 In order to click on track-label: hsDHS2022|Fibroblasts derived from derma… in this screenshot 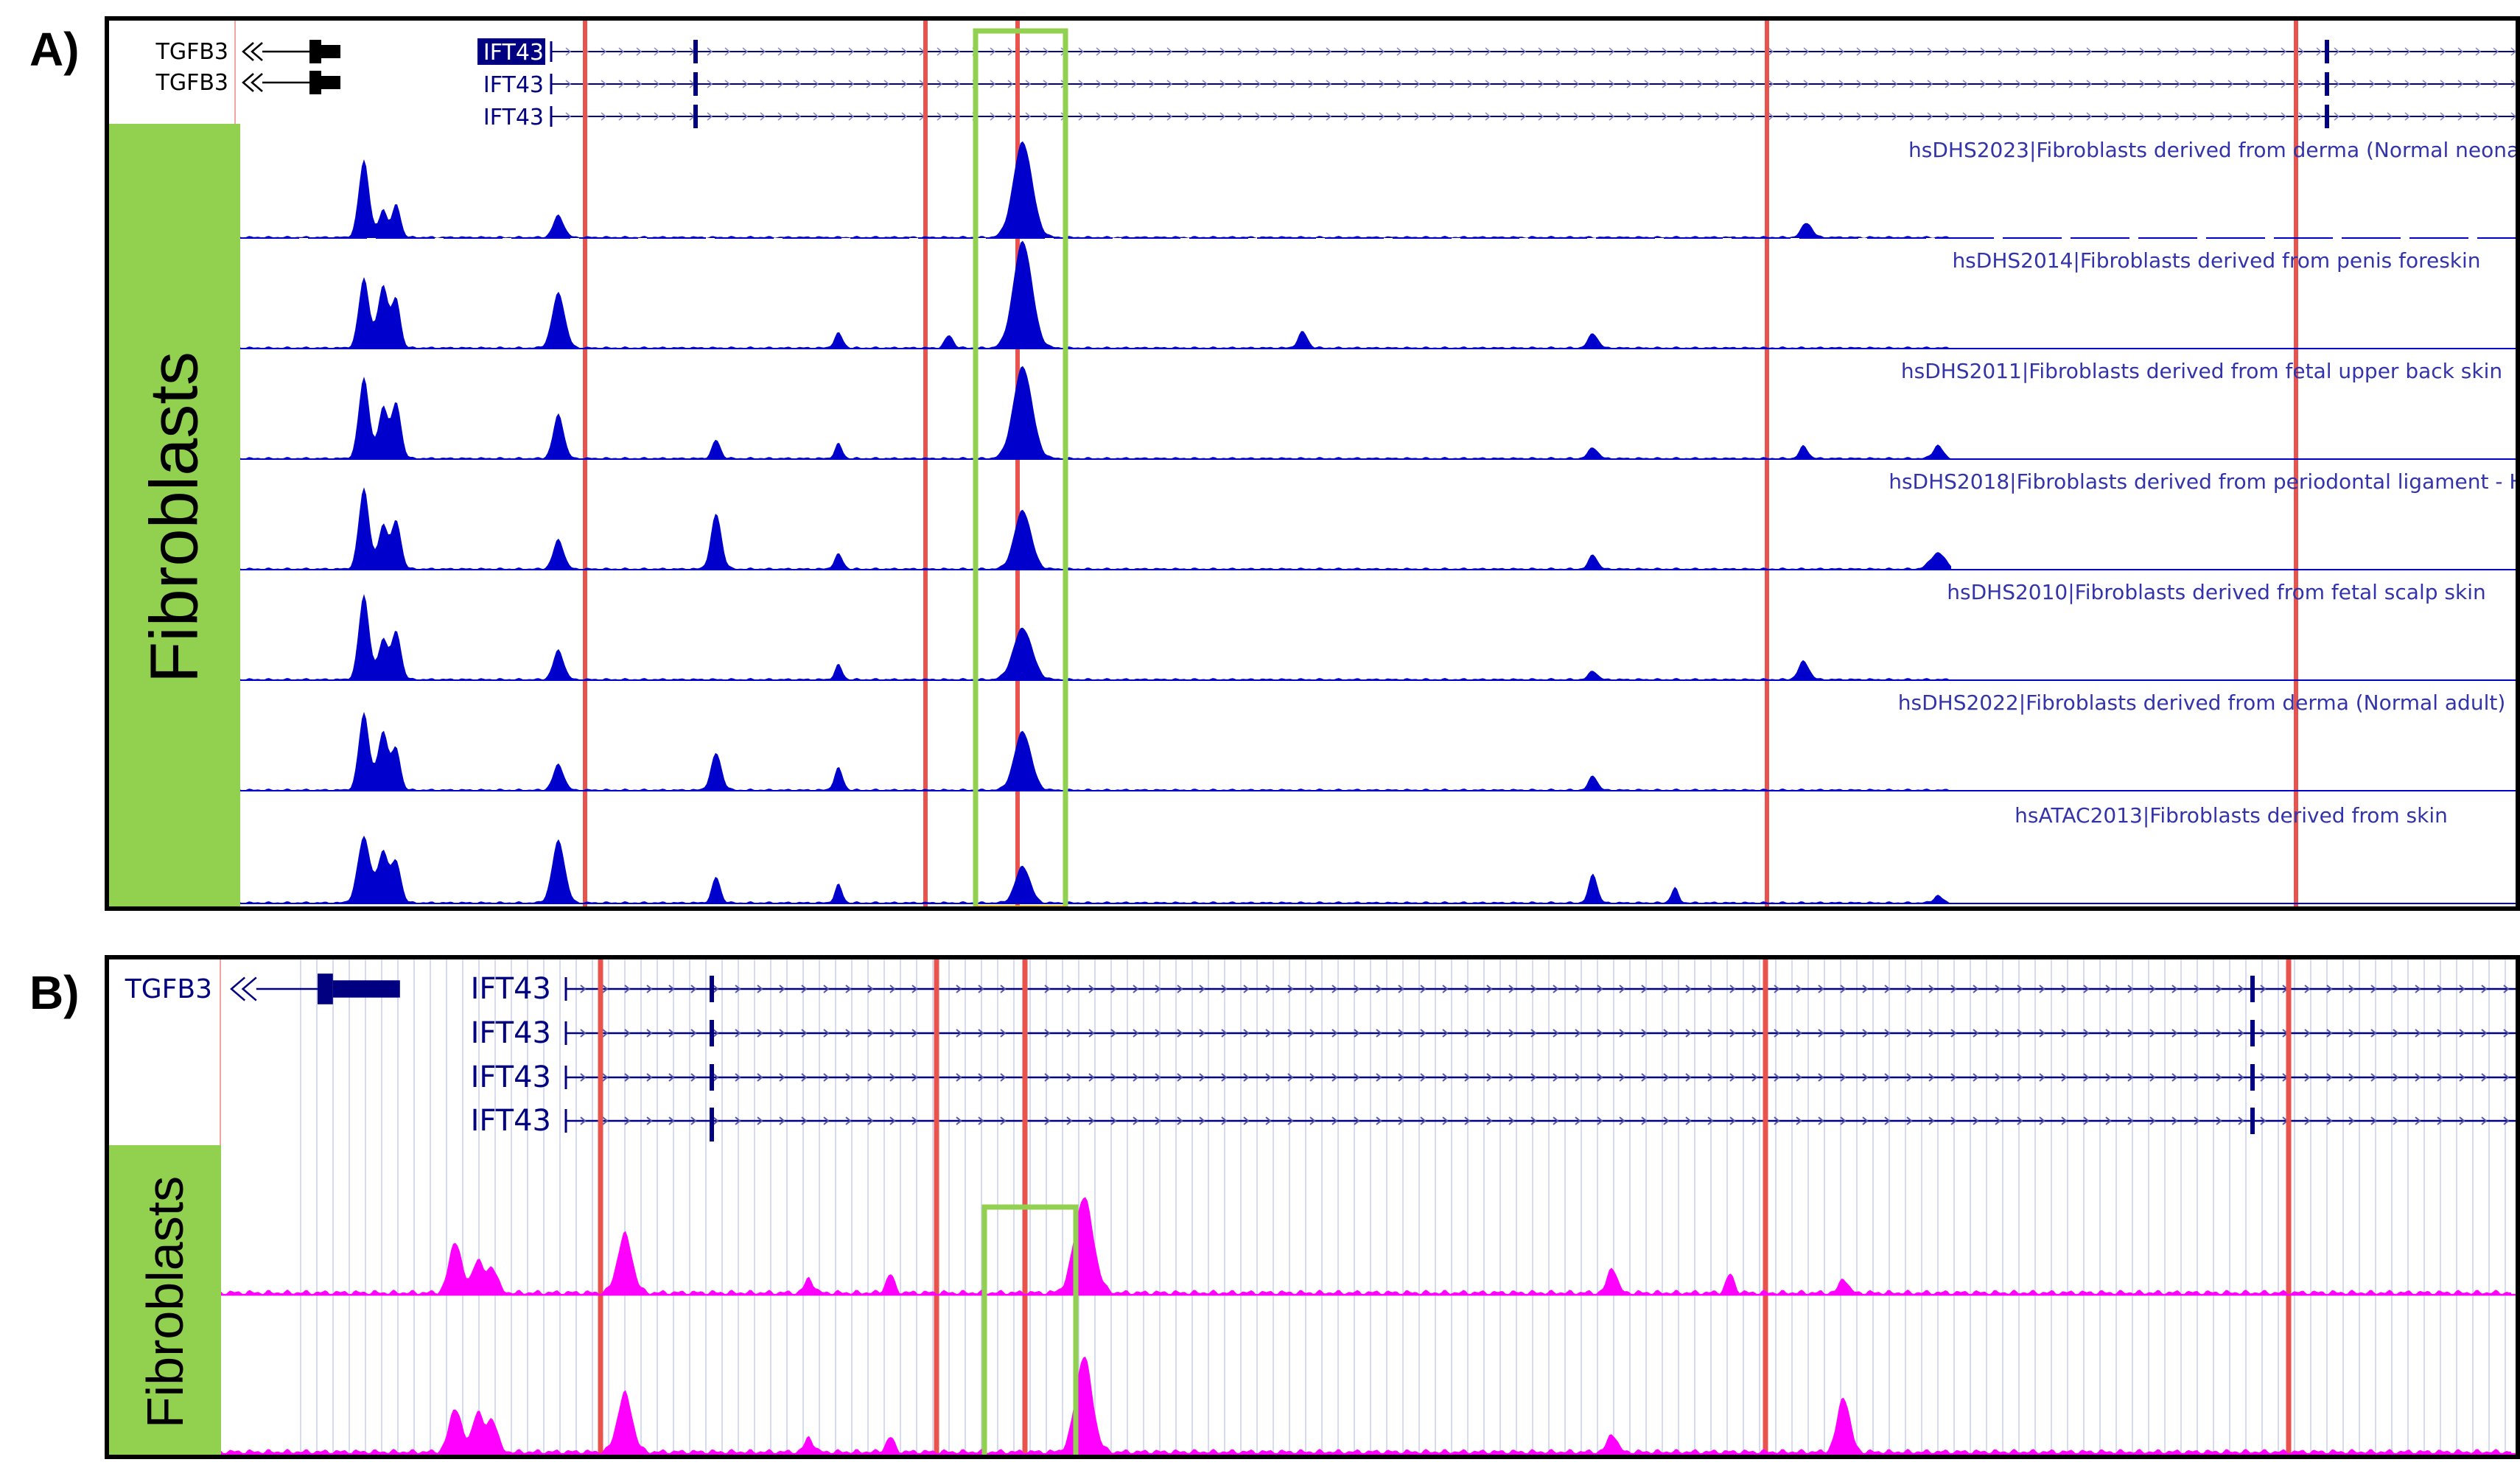, I will do `click(2202, 702)`.